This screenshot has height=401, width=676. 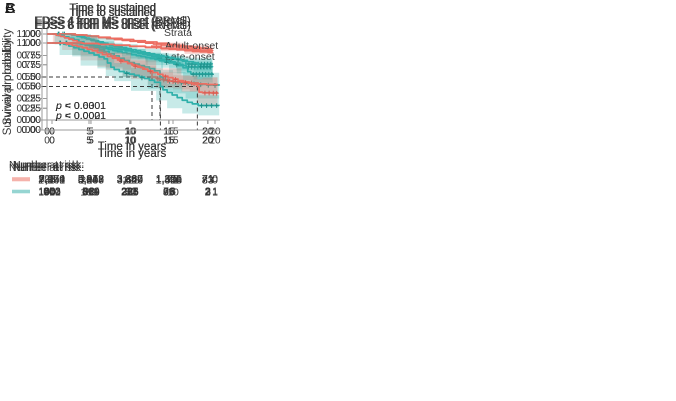 I want to click on risk-count: 76, so click(x=169, y=192).